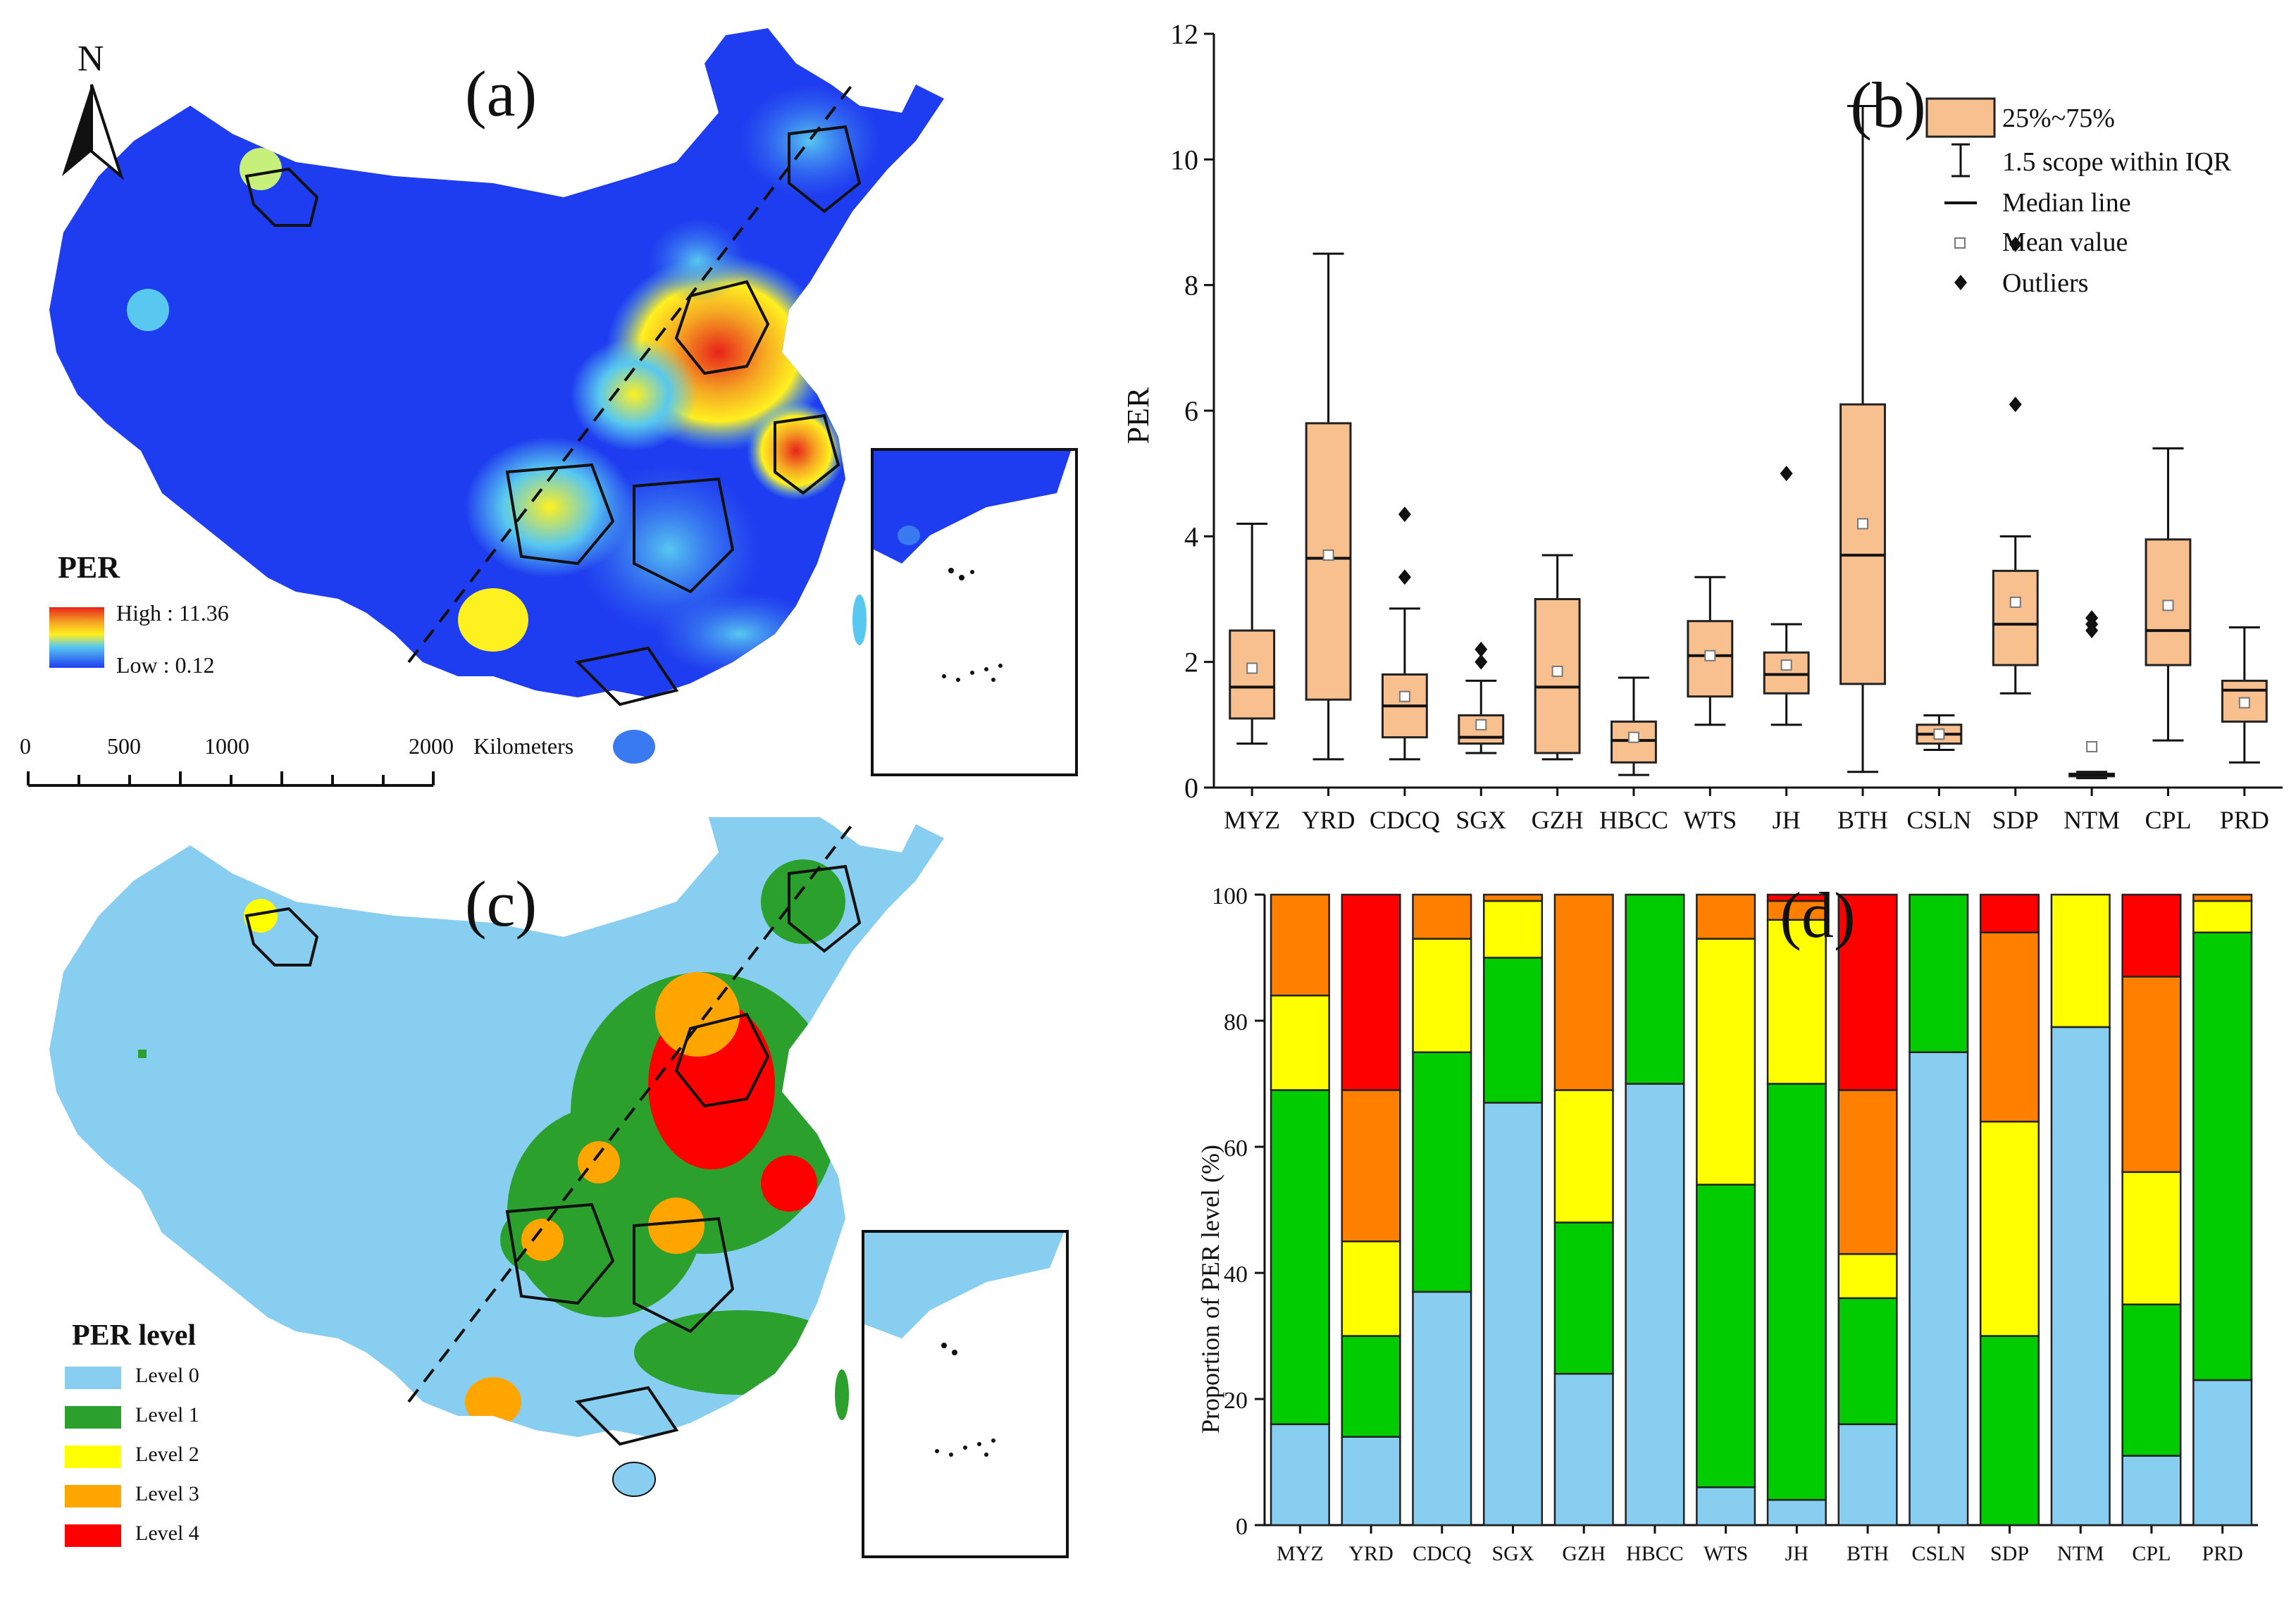 The height and width of the screenshot is (1604, 2296). What do you see at coordinates (1236, 1401) in the screenshot?
I see `stackedbar-y-tick-label: 20` at bounding box center [1236, 1401].